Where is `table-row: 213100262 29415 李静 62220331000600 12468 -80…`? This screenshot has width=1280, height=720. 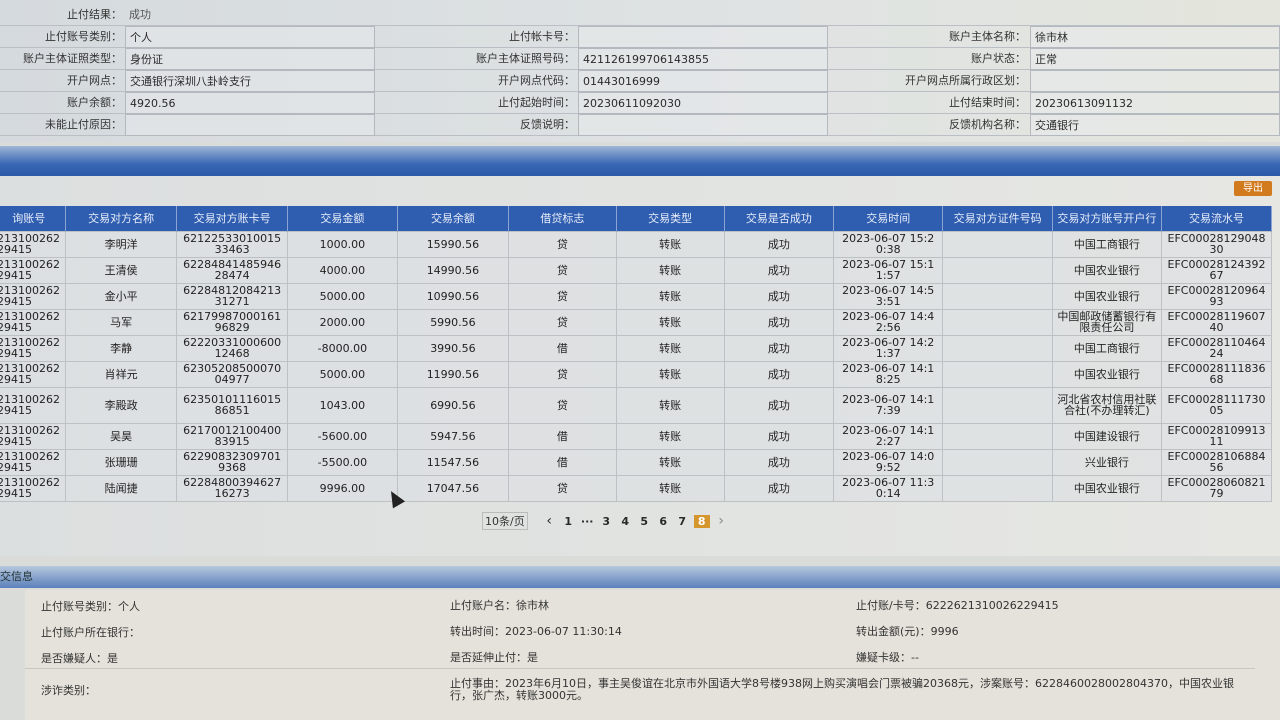
table-row: 213100262 29415 李静 62220331000600 12468 -80… is located at coordinates (636, 348).